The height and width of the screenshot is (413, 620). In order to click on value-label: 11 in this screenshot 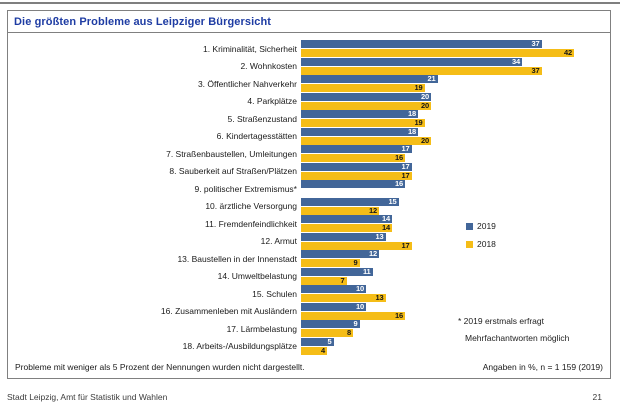, I will do `click(366, 271)`.